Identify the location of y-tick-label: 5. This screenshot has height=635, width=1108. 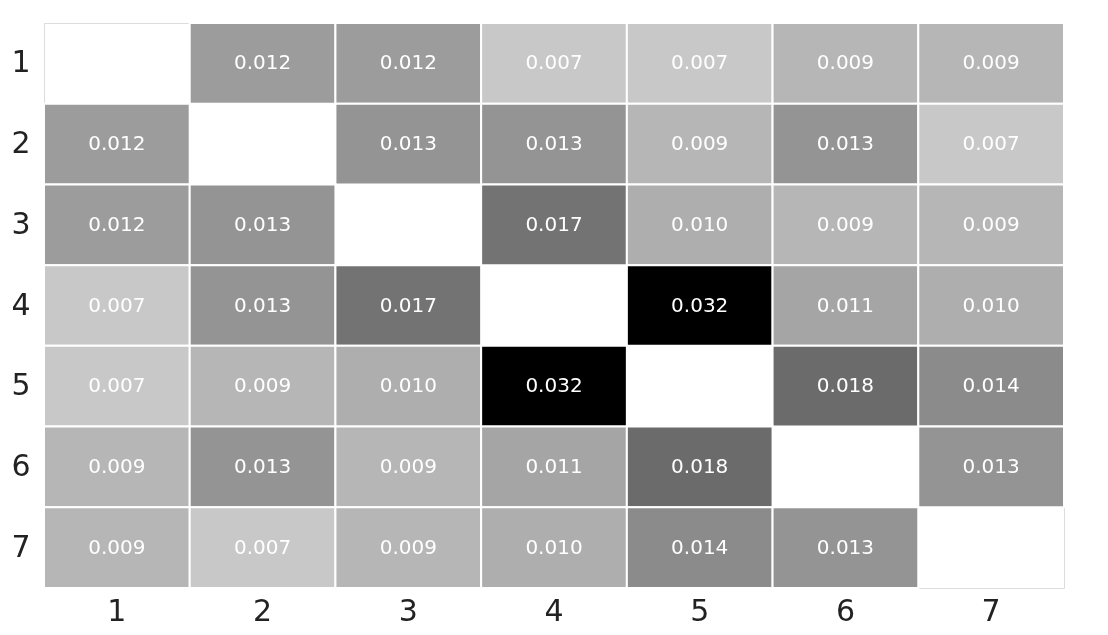
(21, 385).